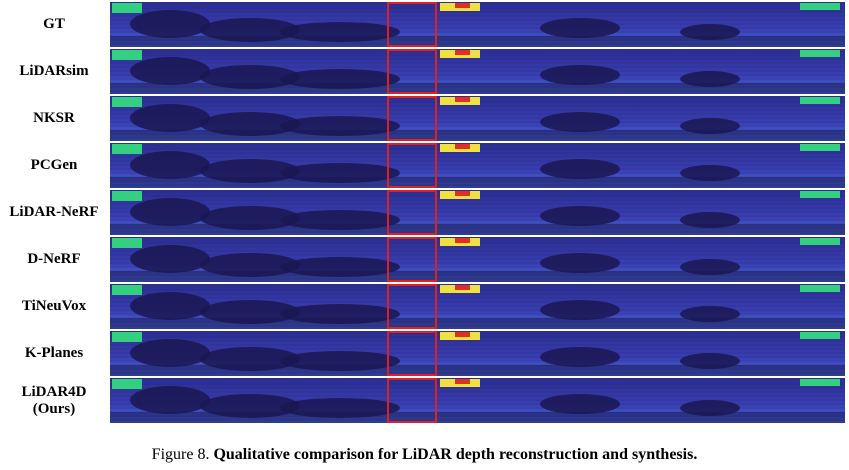 Image resolution: width=849 pixels, height=470 pixels. I want to click on row: D-NeRF, so click(424, 259).